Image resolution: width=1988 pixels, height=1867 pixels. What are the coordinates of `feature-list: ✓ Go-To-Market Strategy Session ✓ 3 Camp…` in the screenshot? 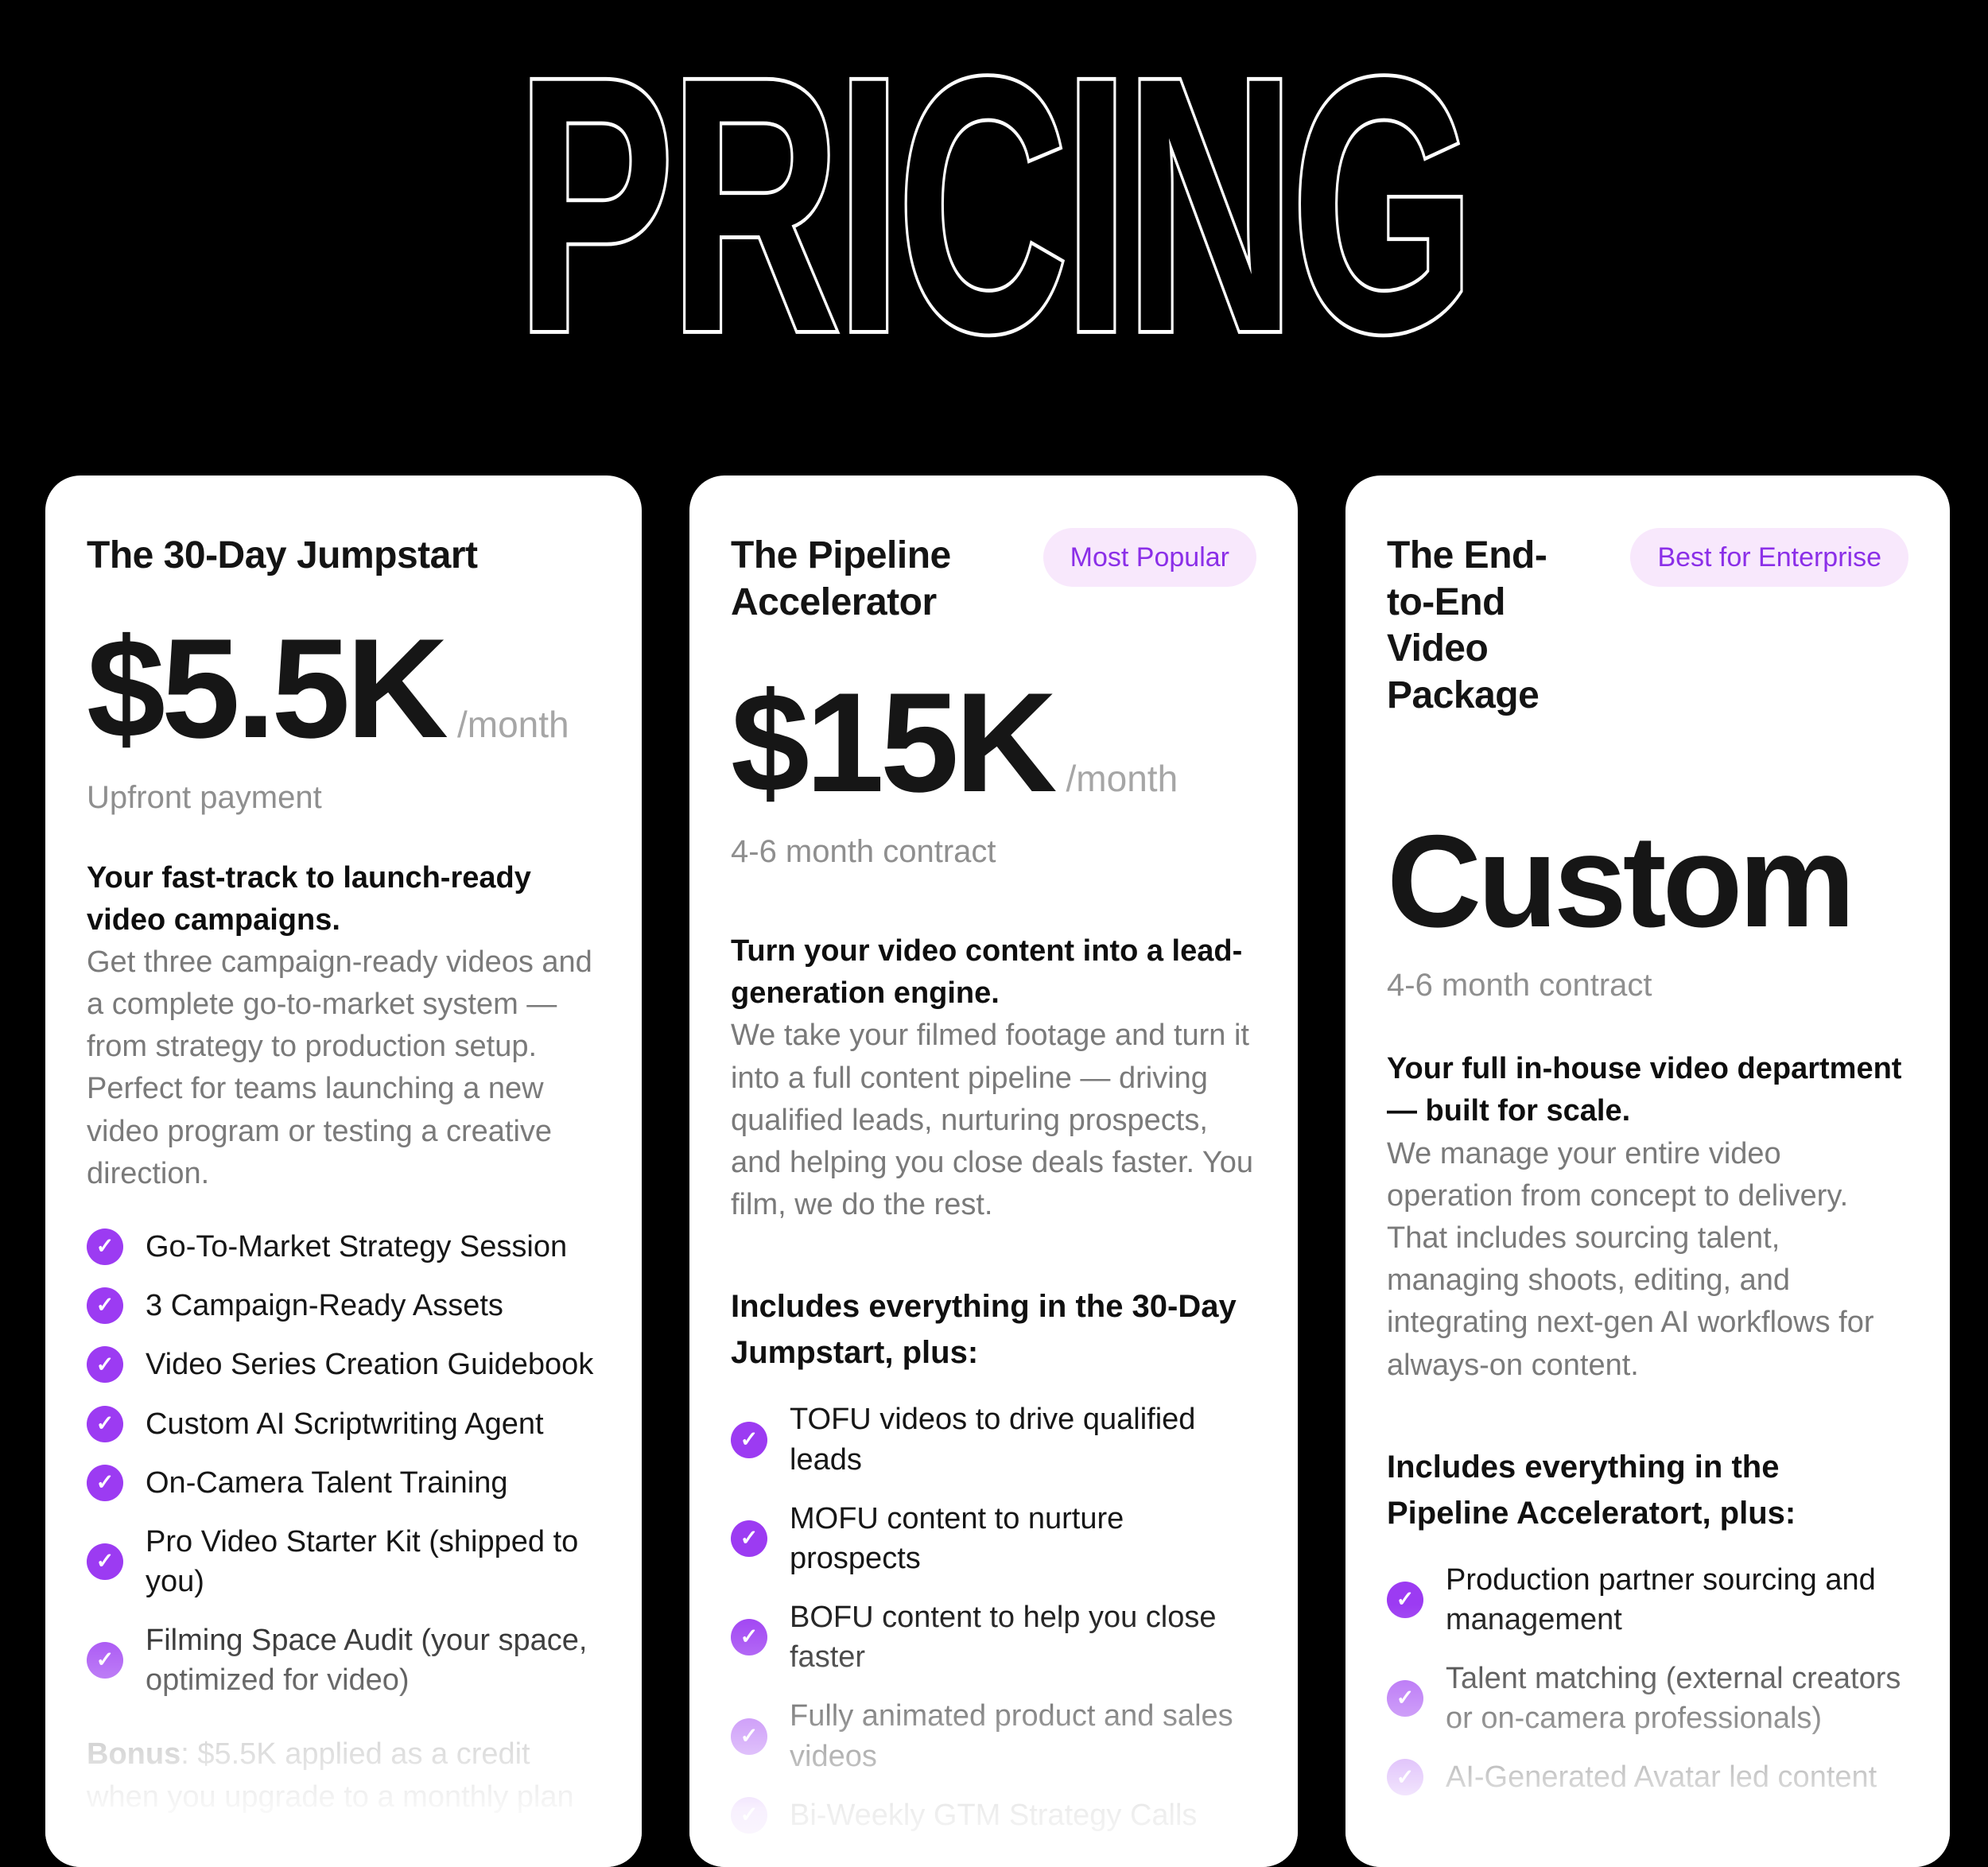 It's located at (343, 1463).